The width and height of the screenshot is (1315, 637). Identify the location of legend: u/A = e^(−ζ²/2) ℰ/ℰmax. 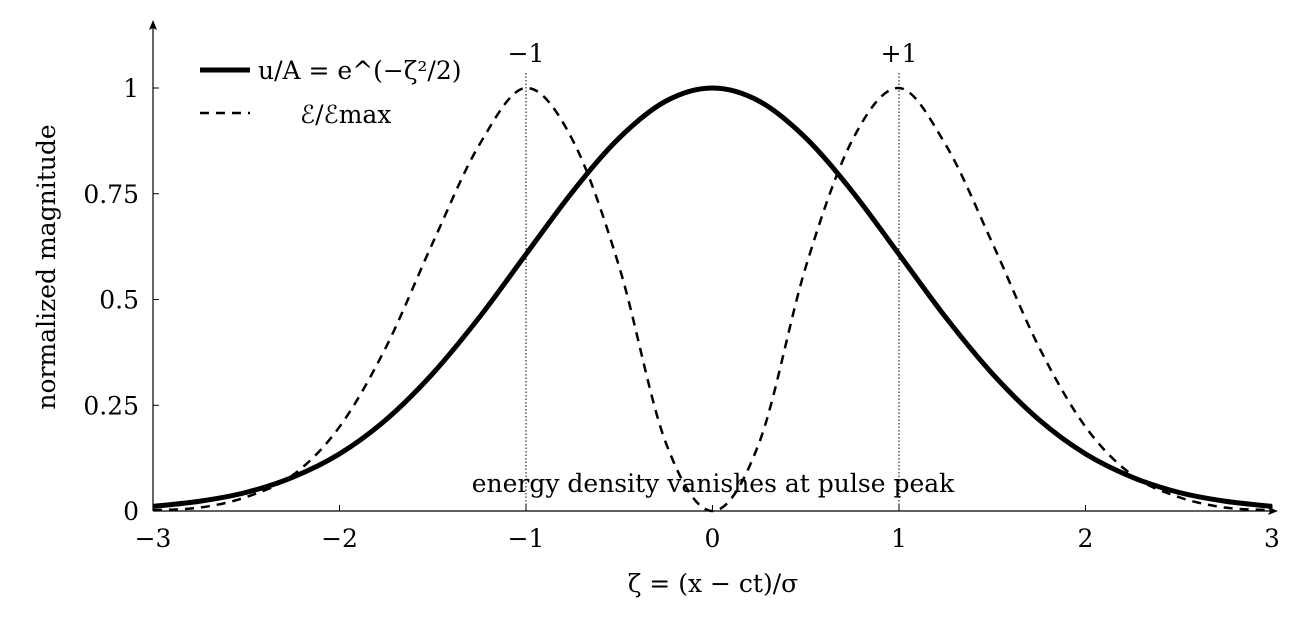
(331, 92).